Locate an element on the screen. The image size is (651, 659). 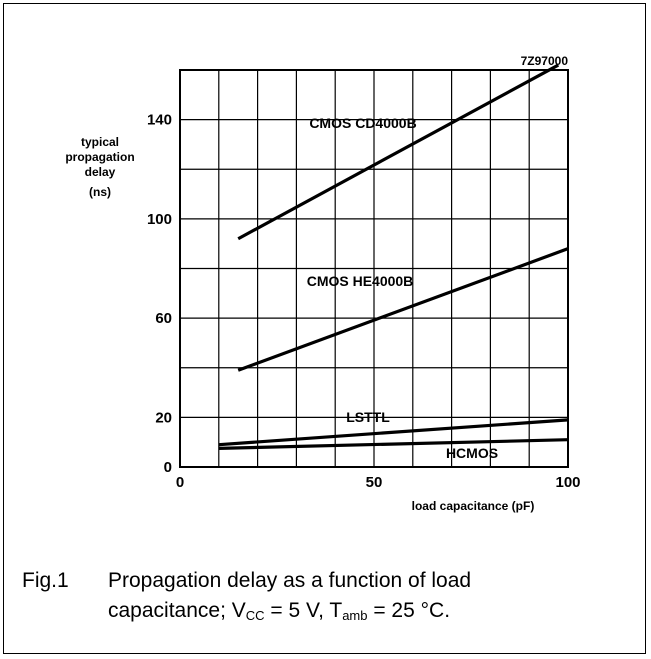
caption-line-2-part: = 5 V, T is located at coordinates (303, 610).